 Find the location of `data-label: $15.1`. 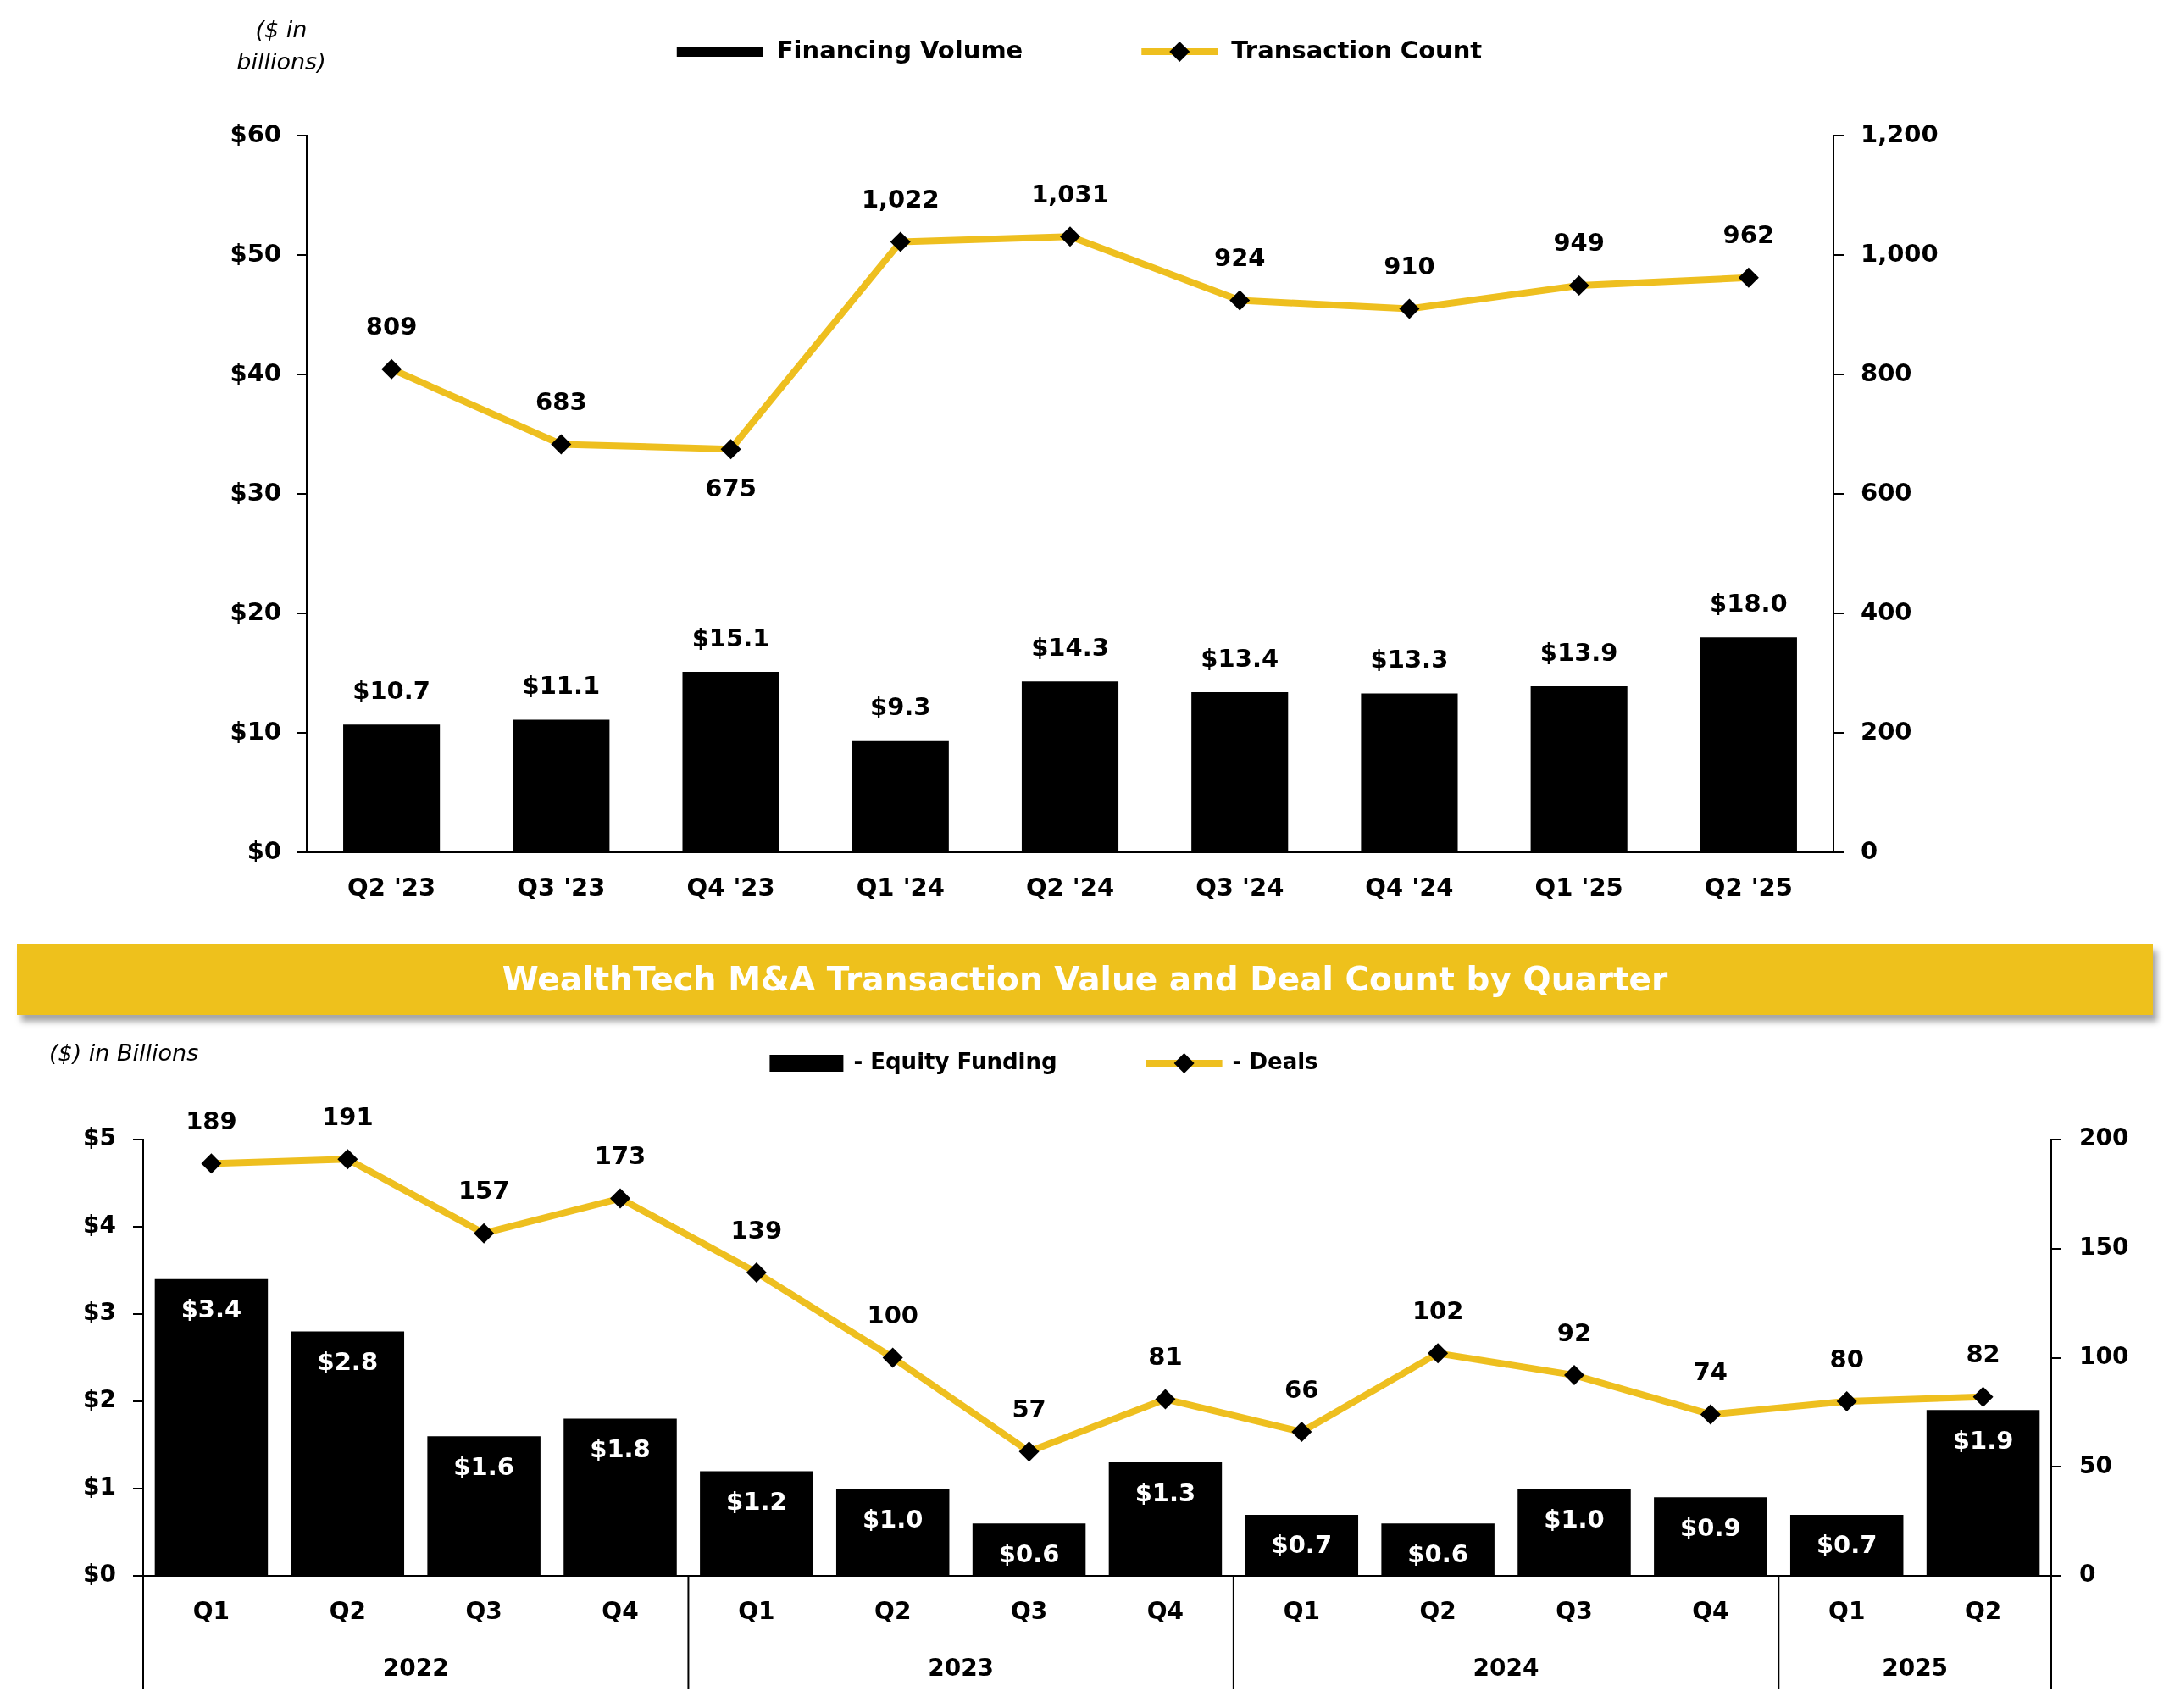

data-label: $15.1 is located at coordinates (730, 637).